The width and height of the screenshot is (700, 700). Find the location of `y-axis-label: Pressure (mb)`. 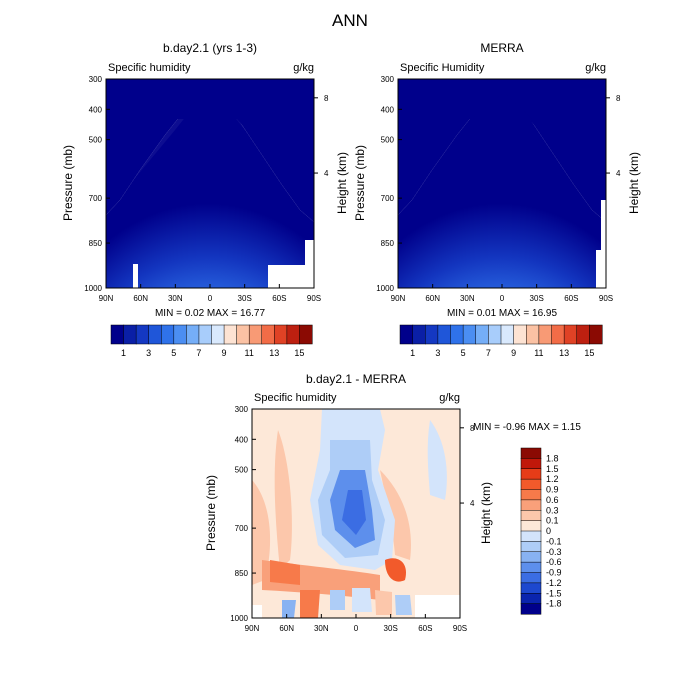

y-axis-label: Pressure (mb) is located at coordinates (68, 183).